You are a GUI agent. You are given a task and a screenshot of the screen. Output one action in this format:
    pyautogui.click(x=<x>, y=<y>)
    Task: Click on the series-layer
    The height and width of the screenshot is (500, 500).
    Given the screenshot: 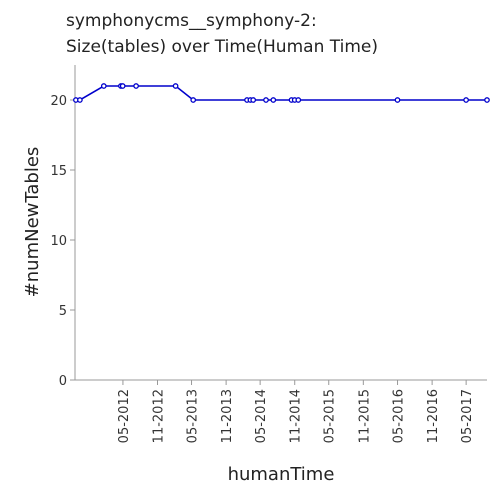 What is the action you would take?
    pyautogui.click(x=281, y=93)
    